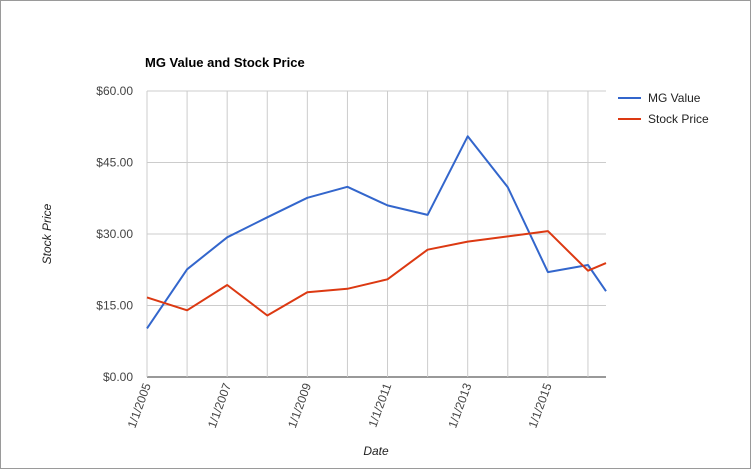  Describe the element at coordinates (114, 306) in the screenshot. I see `y-tick-label: $15.00` at that location.